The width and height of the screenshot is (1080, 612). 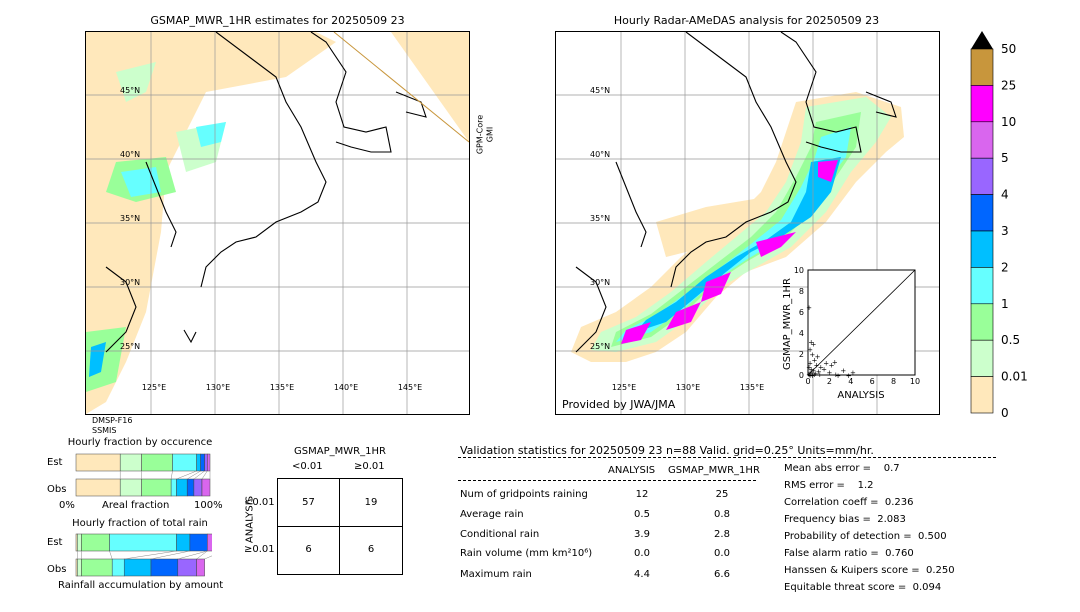 I want to click on colorbar-label: 1, so click(x=1005, y=304).